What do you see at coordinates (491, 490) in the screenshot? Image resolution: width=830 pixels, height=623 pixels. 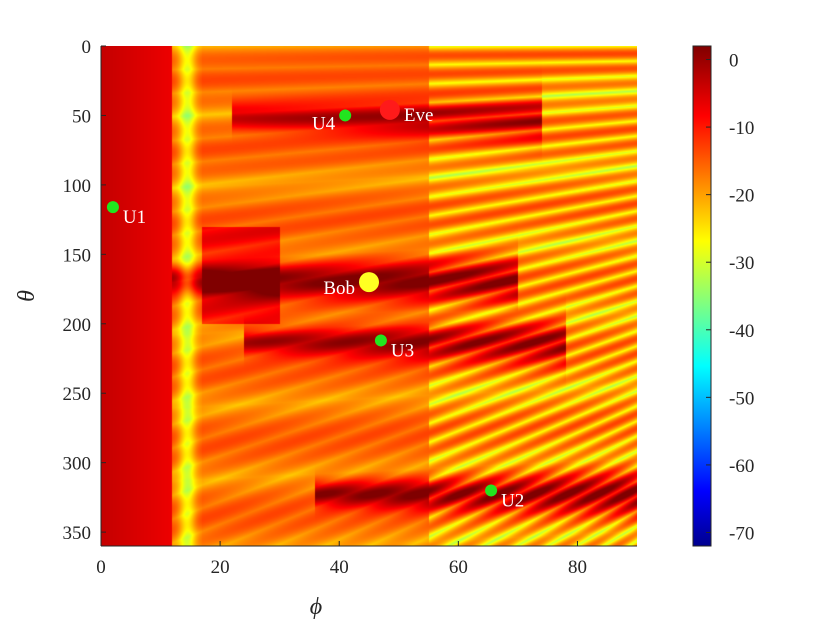 I see `marker-u2` at bounding box center [491, 490].